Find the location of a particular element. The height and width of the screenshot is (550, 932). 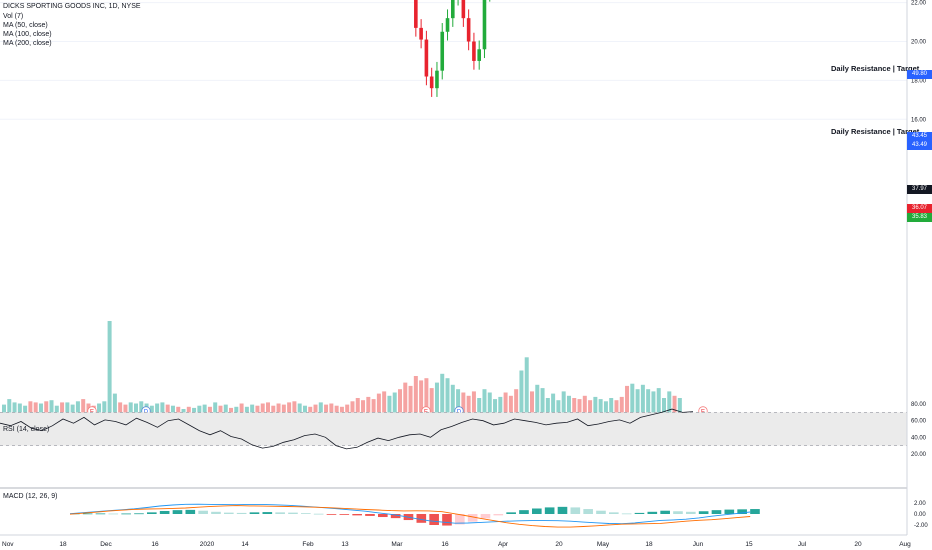

time-tick-label: Jun is located at coordinates (698, 544).